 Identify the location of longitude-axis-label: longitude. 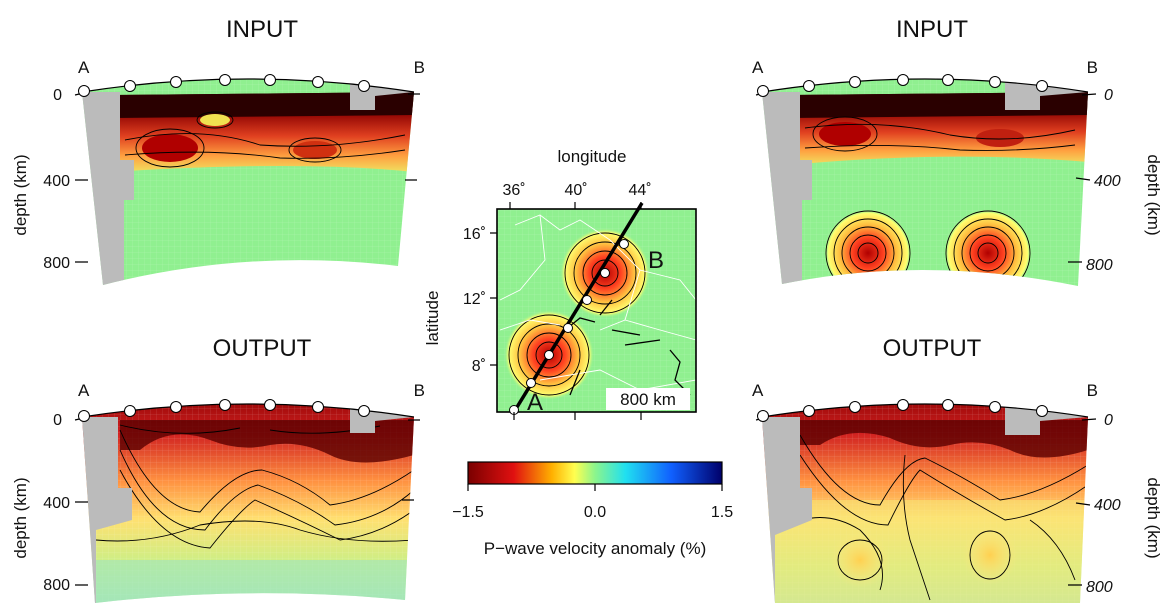
(591, 156).